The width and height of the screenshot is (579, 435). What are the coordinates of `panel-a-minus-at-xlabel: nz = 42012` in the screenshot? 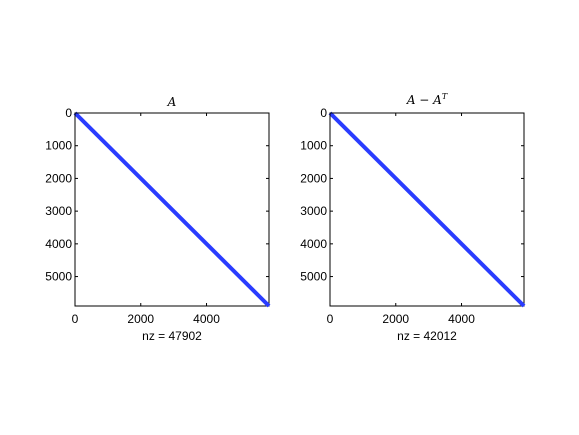 It's located at (427, 336).